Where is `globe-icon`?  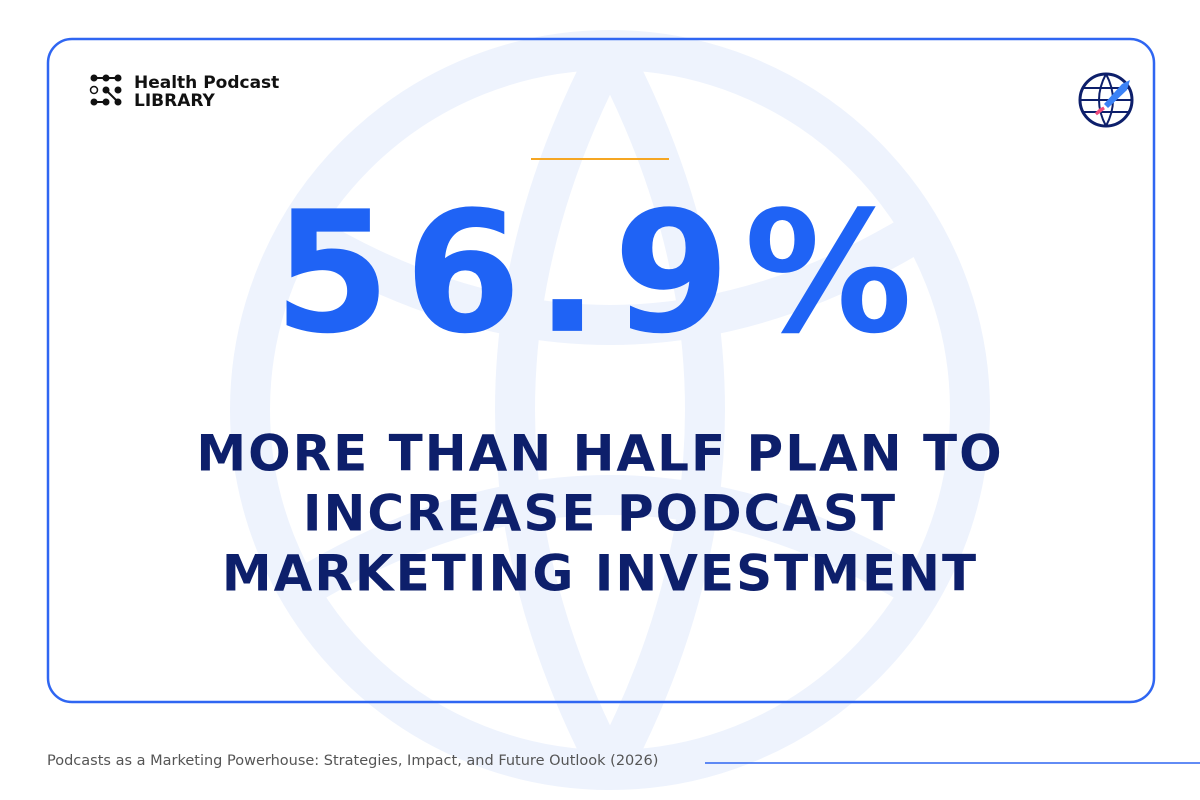
globe-icon is located at coordinates (1106, 100).